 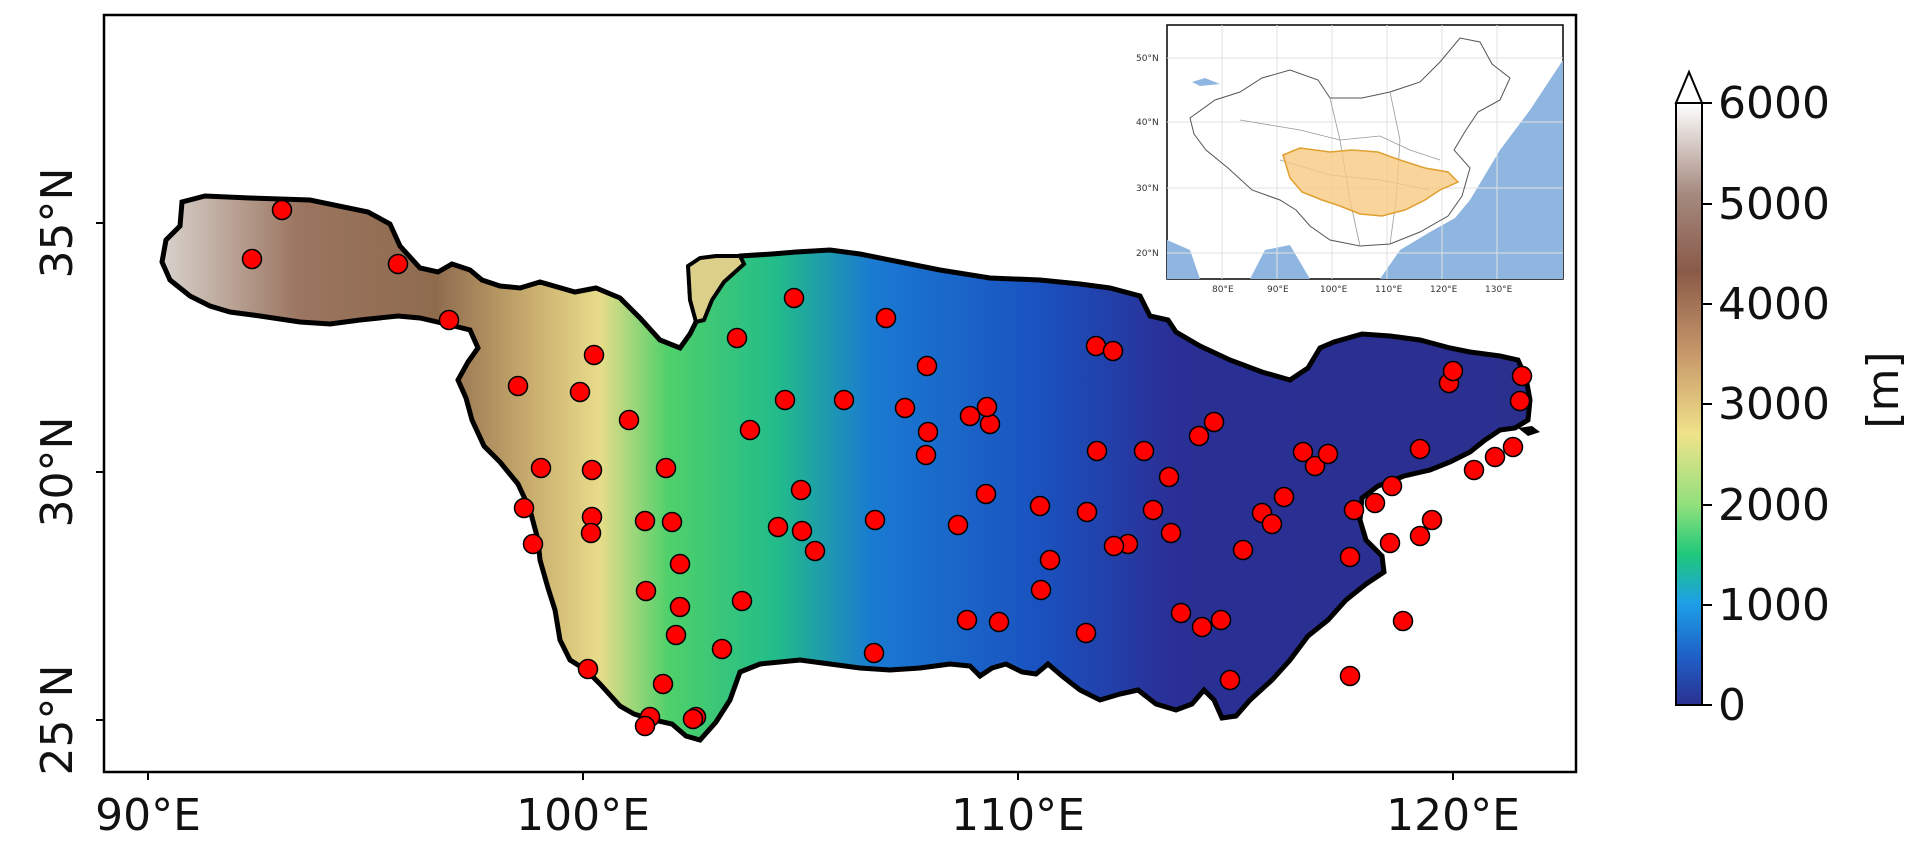 I want to click on inset-ocean, so click(x=1471, y=169).